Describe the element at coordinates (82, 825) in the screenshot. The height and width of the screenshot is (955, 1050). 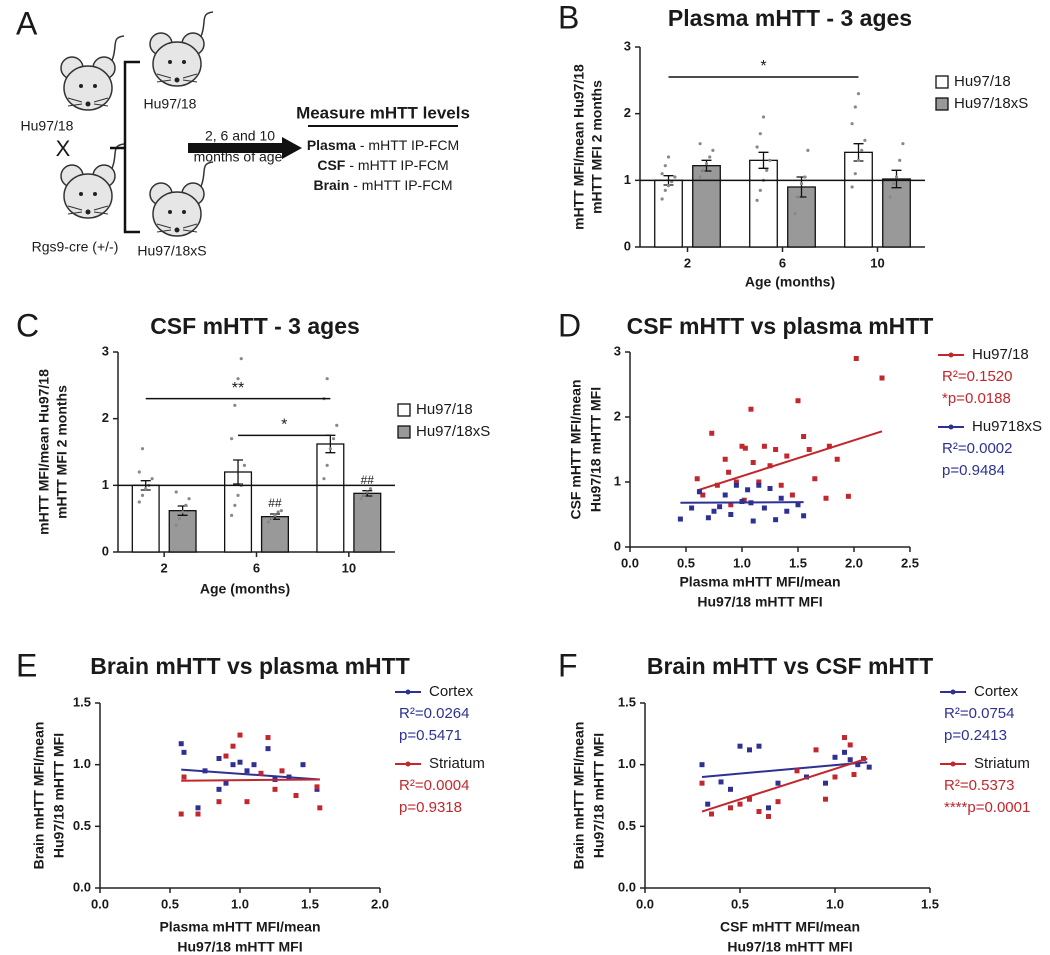
I see `y-tick-label: 0.5` at that location.